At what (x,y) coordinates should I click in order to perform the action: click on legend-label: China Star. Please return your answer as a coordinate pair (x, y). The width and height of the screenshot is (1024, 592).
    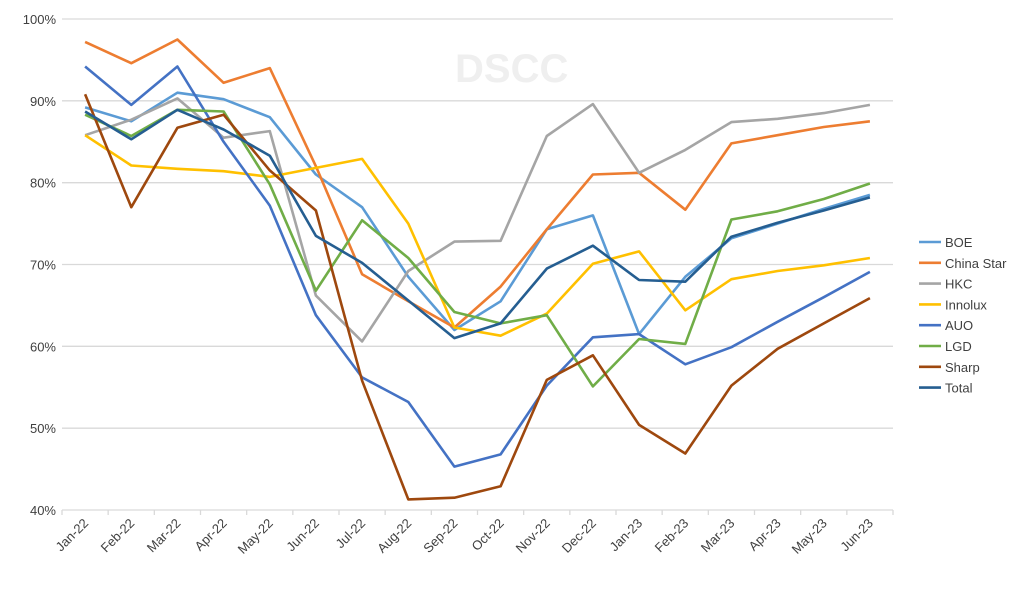
    Looking at the image, I should click on (976, 263).